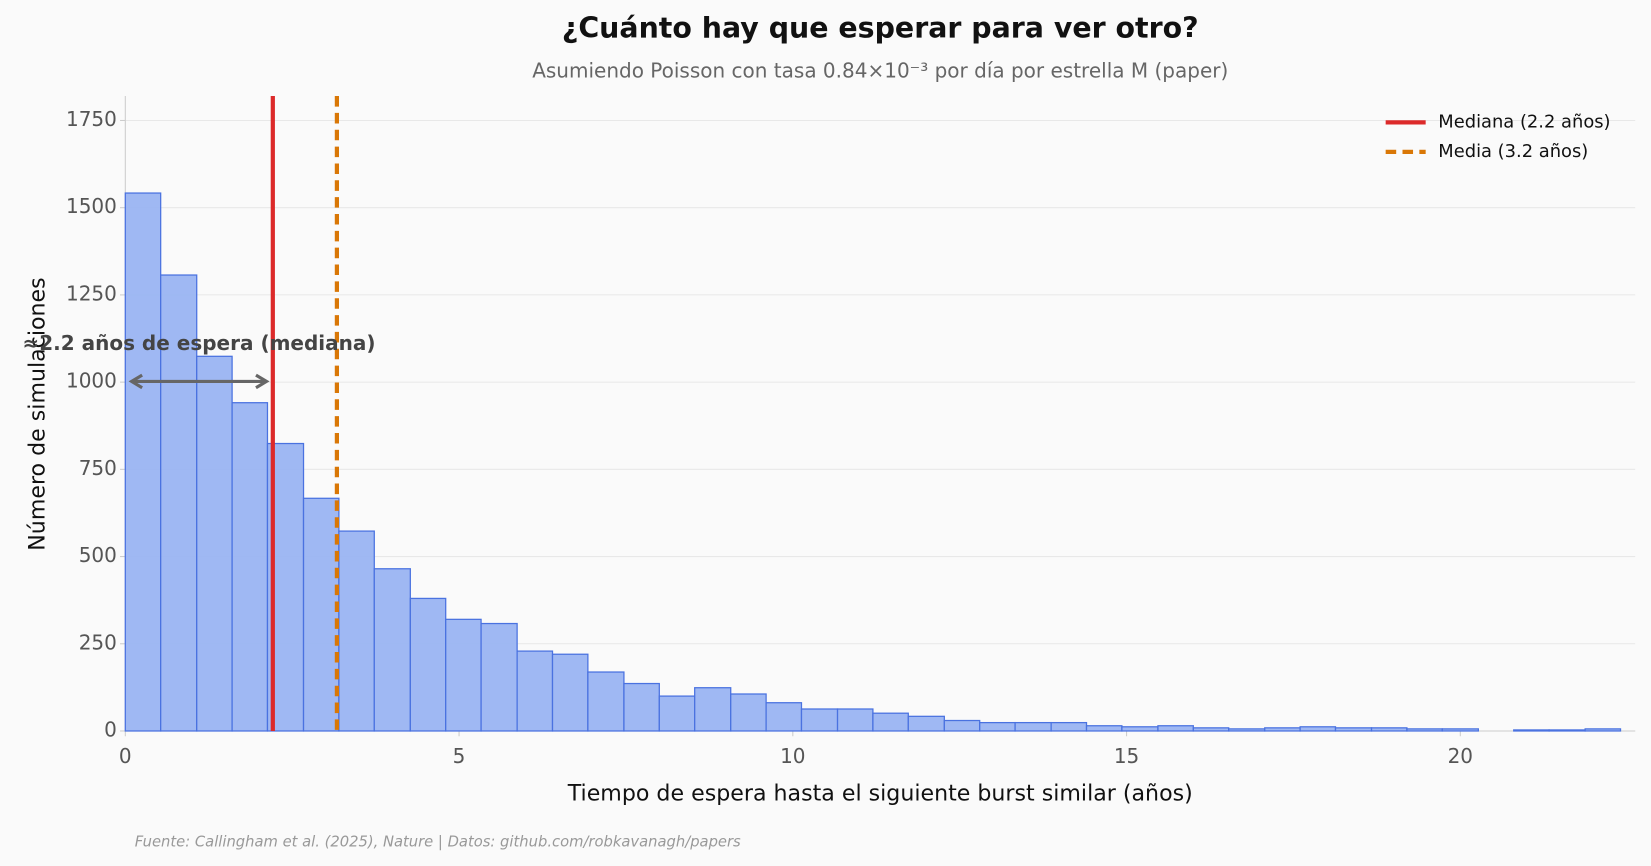 The width and height of the screenshot is (1651, 866). Describe the element at coordinates (91, 119) in the screenshot. I see `y-tick-label: 1750` at that location.